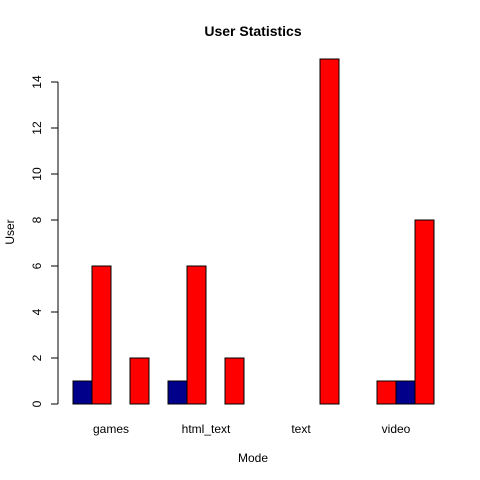 This screenshot has width=480, height=480. I want to click on y-axis: 0 2 4 6 8 10 12 14, so click(44, 241).